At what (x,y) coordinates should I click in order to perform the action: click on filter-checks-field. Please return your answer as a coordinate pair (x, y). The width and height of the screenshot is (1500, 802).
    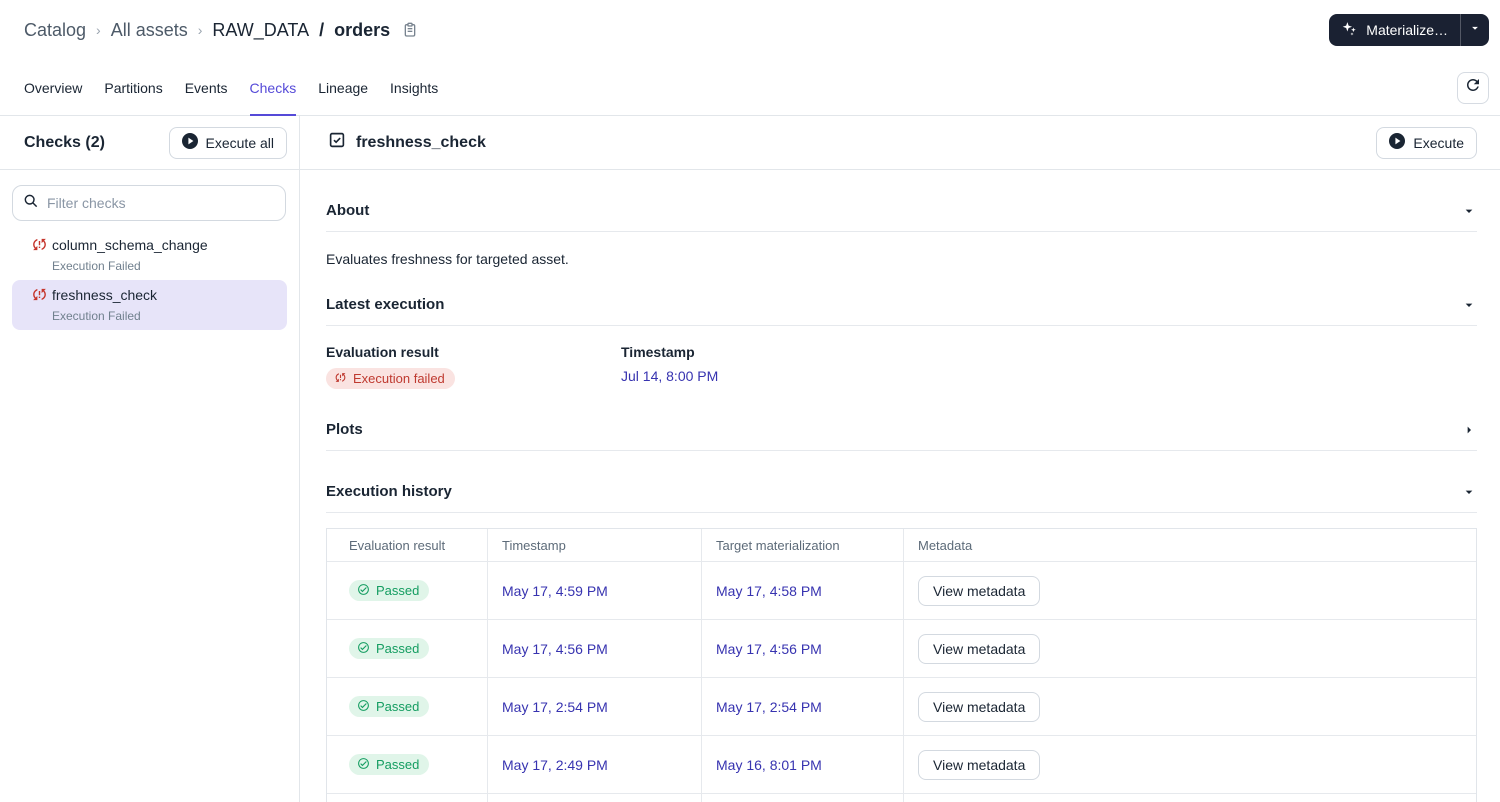
    Looking at the image, I should click on (149, 203).